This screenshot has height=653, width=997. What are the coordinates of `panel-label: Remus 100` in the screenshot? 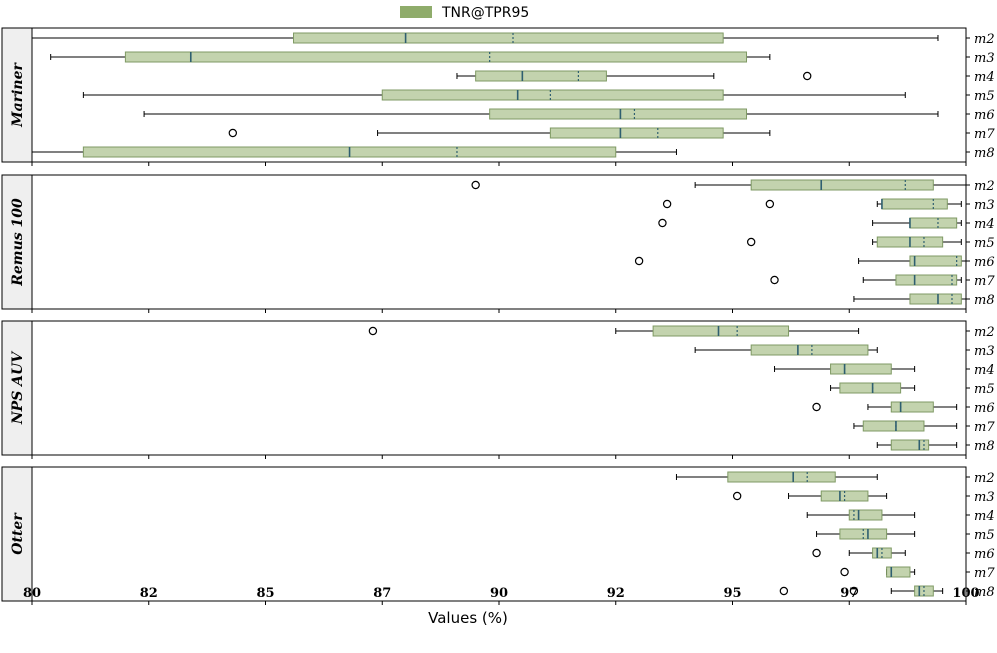 It's located at (18, 242).